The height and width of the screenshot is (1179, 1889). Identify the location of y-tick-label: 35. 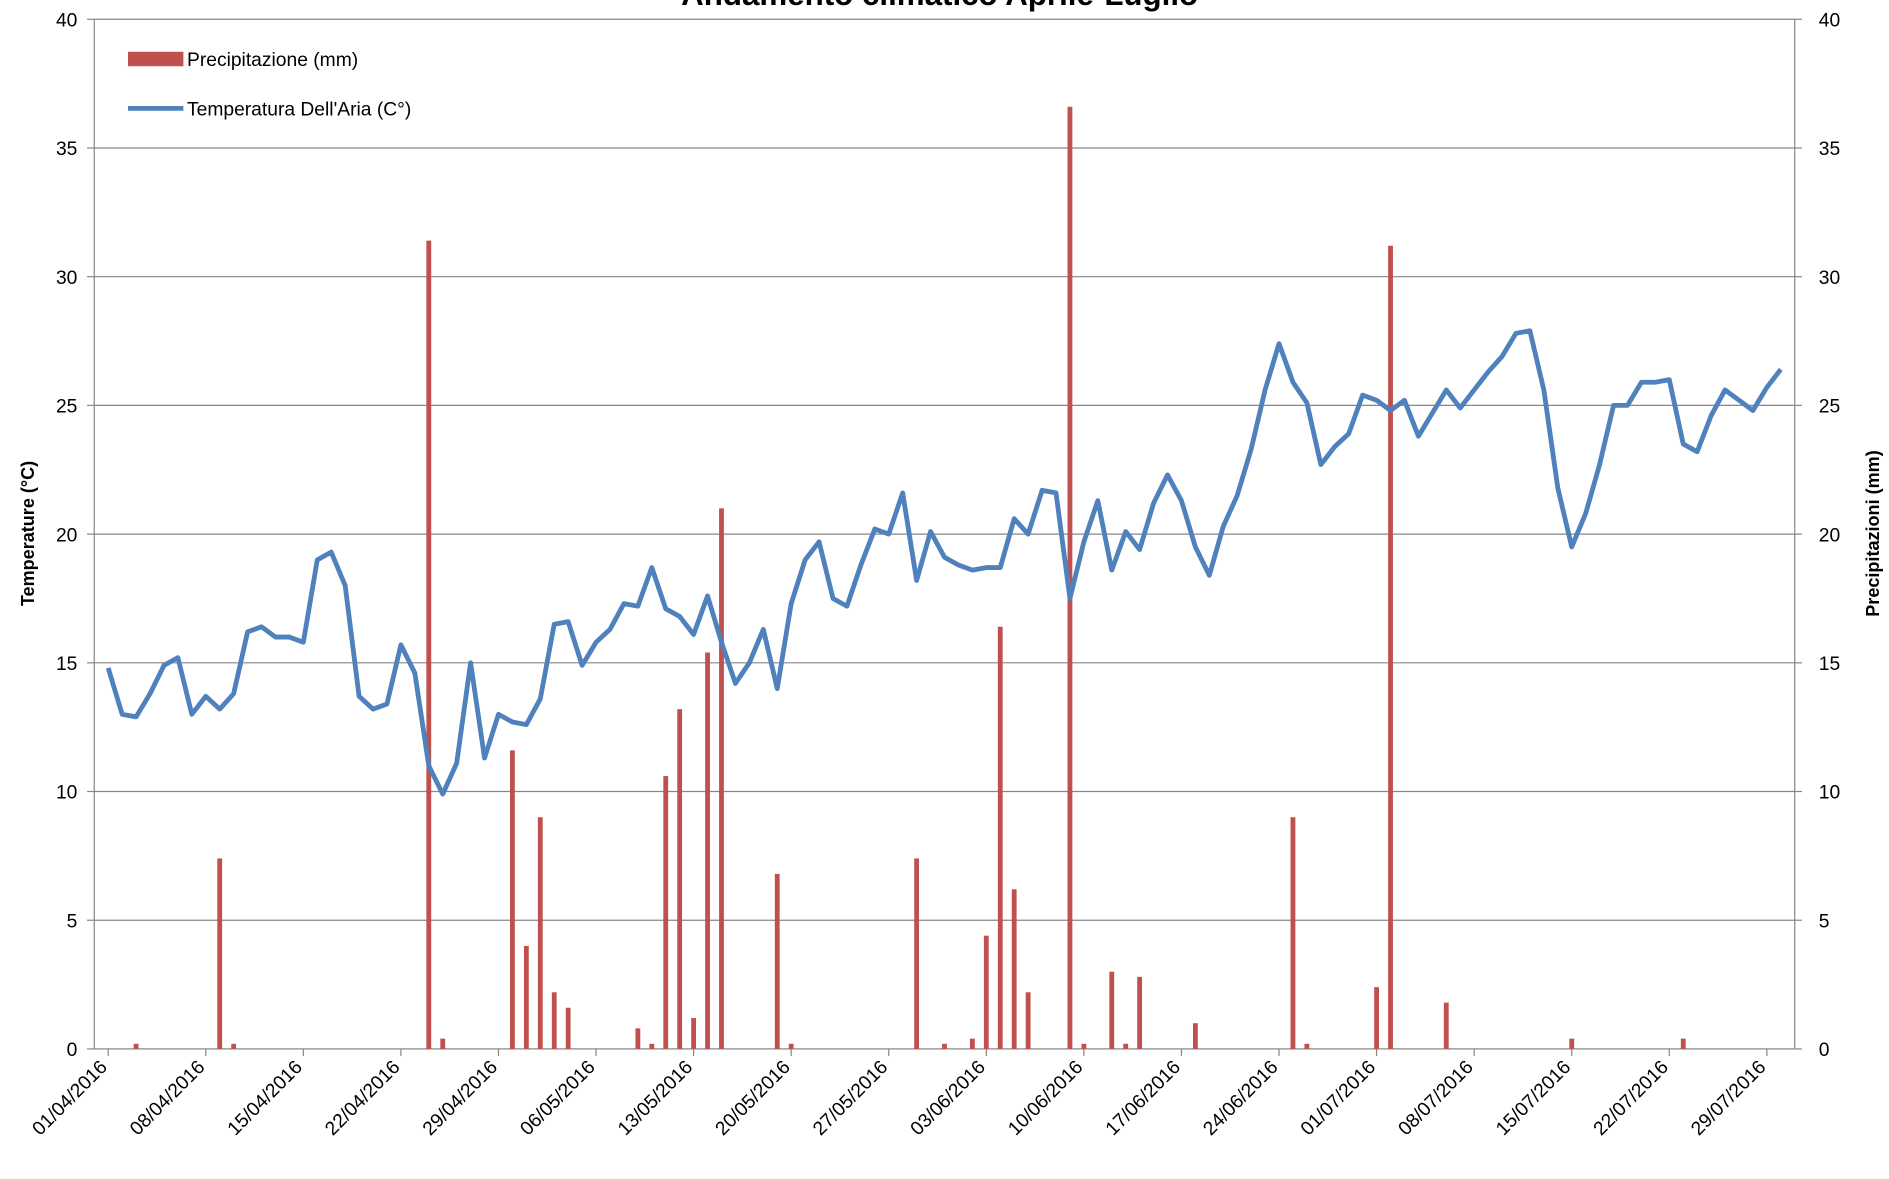
(66, 149).